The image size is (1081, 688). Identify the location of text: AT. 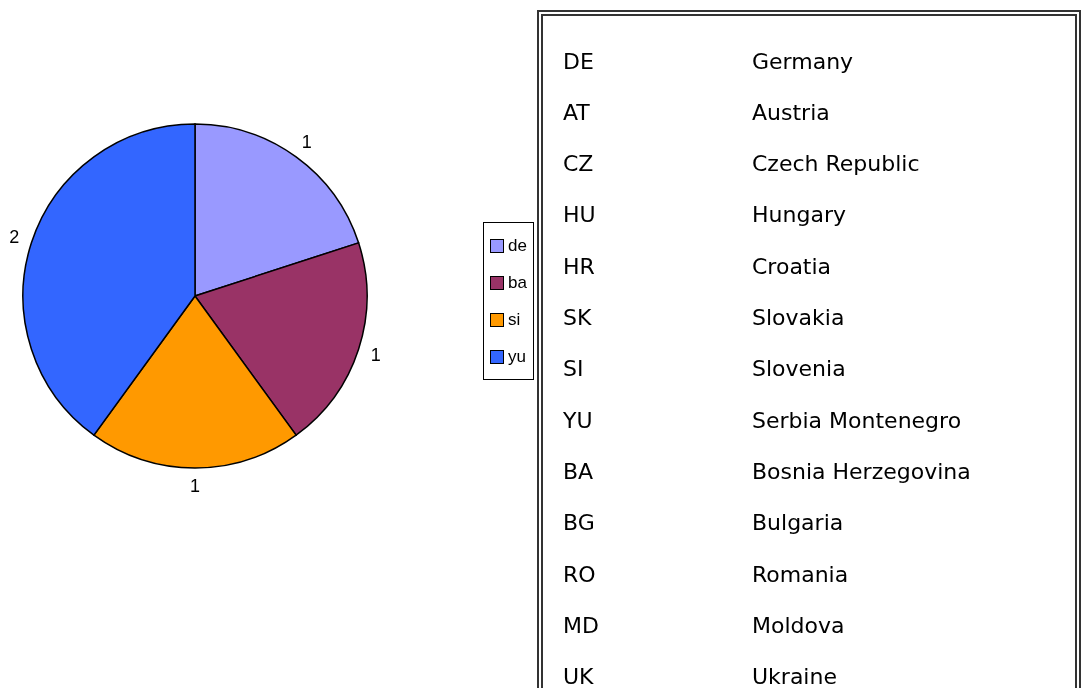
(577, 112).